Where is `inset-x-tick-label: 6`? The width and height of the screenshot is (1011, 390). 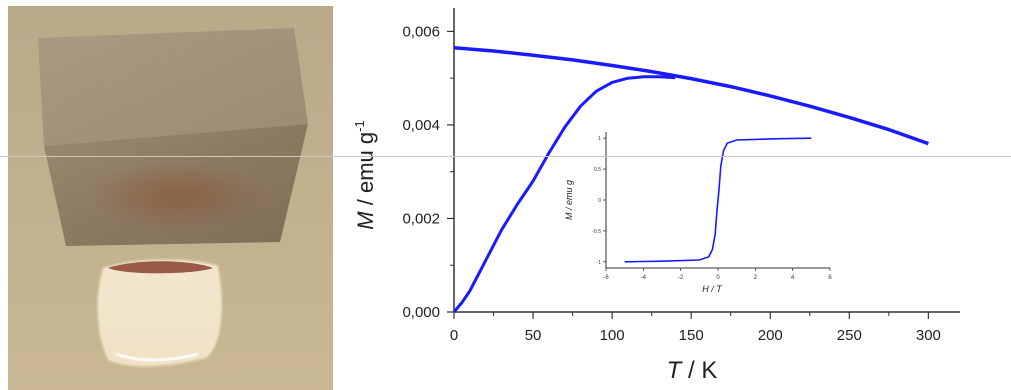
inset-x-tick-label: 6 is located at coordinates (830, 278).